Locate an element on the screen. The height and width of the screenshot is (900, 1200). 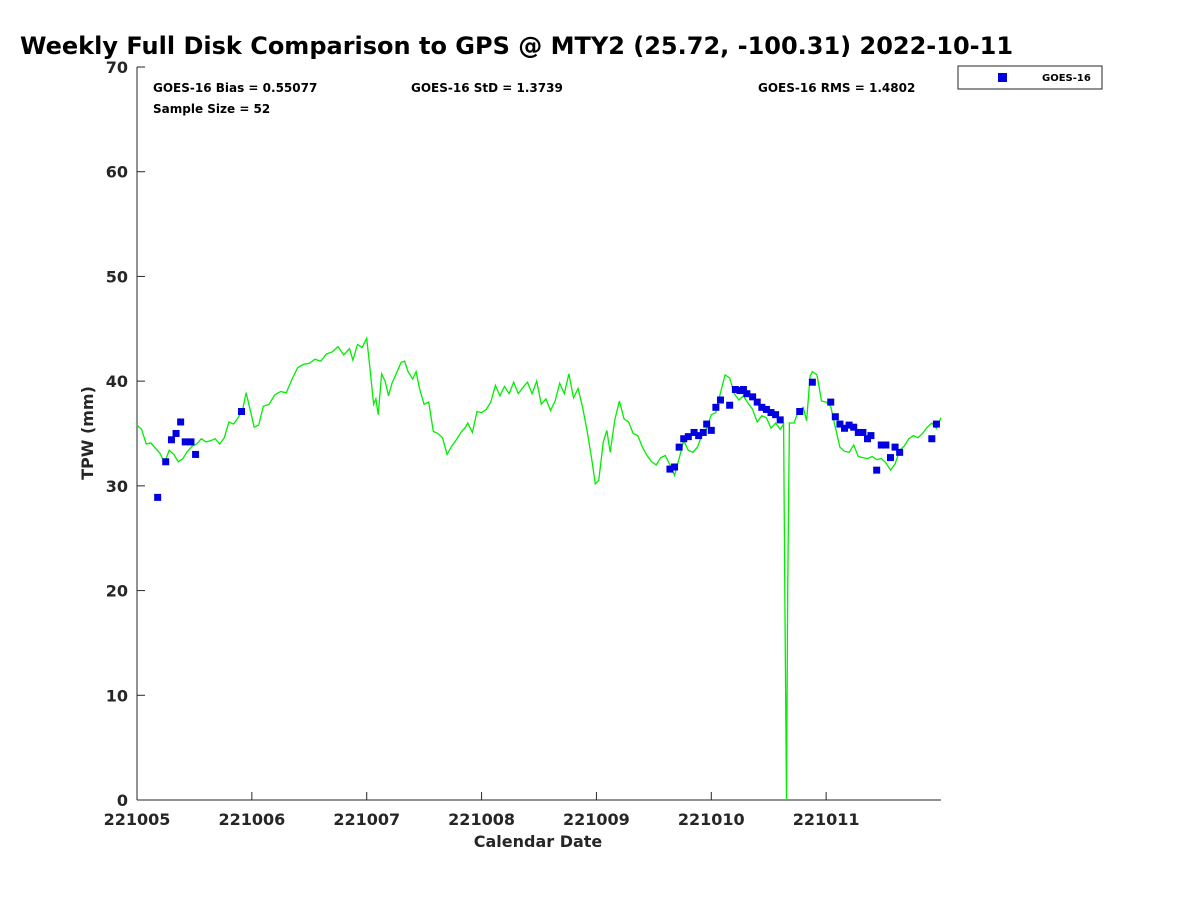
y-ticks: 0 10 20 30 40 50 60 70 is located at coordinates (125, 434).